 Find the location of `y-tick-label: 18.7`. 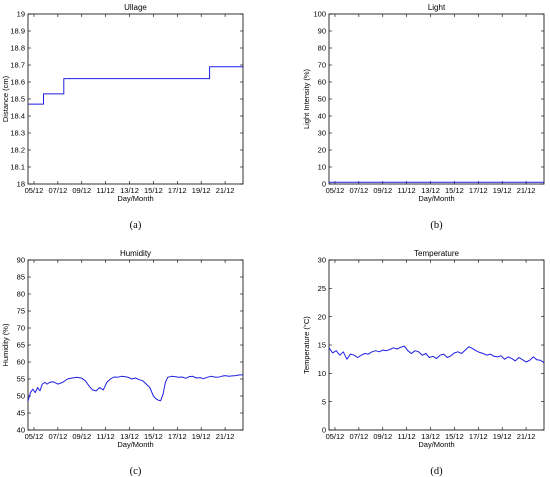

y-tick-label: 18.7 is located at coordinates (17, 65).